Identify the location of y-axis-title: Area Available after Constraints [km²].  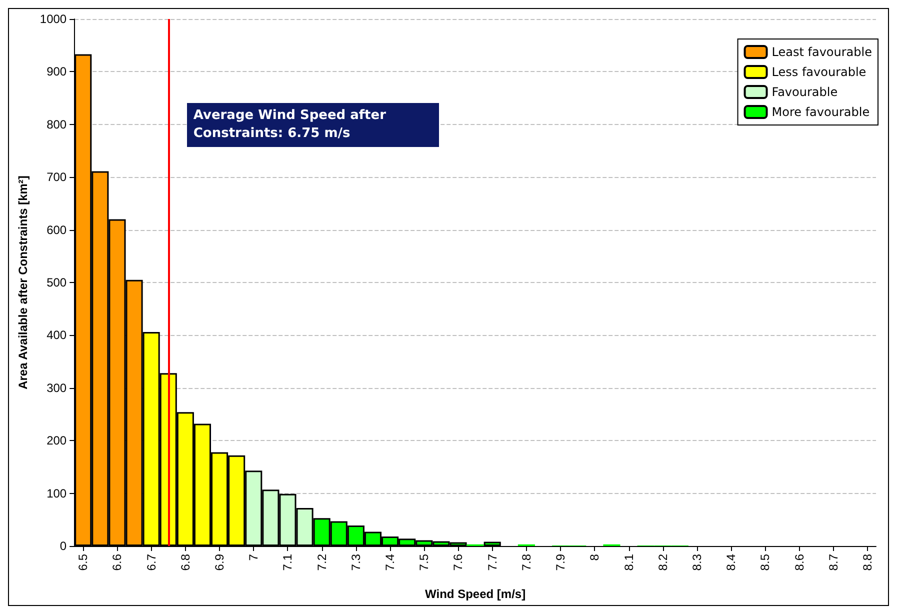
(23, 283).